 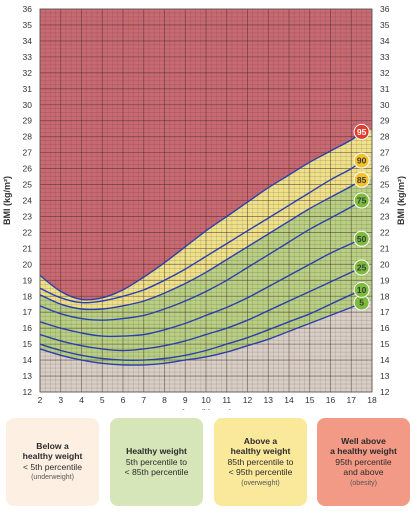 I want to click on percentile-badge-label-90: 90, so click(x=362, y=161).